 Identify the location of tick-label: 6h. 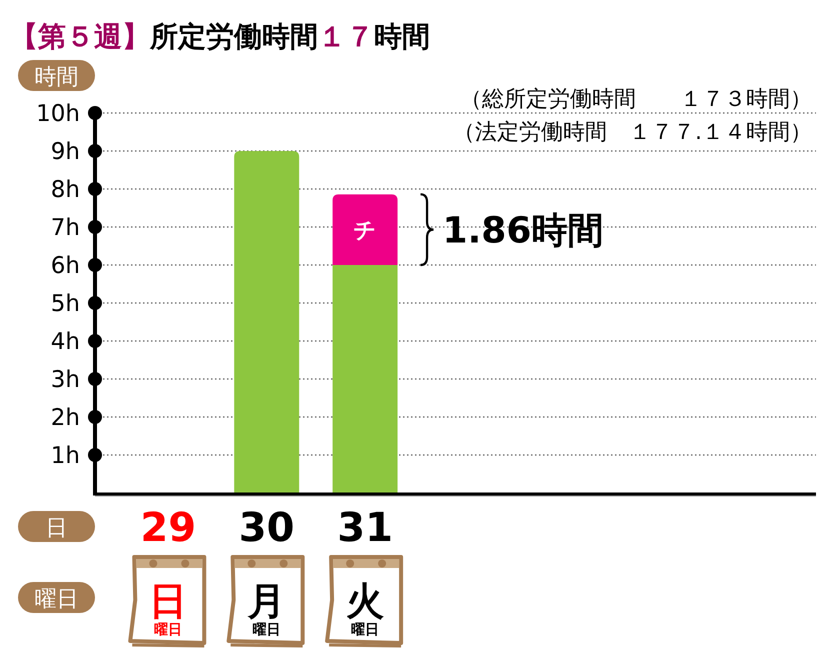
(65, 266).